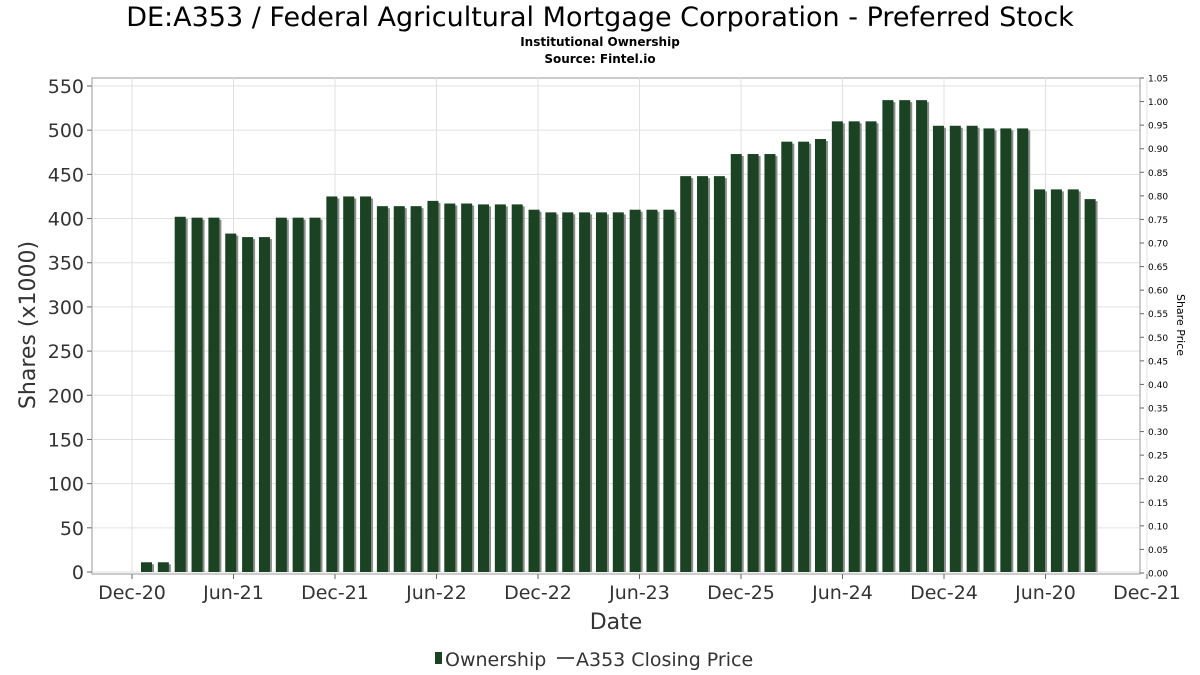 The image size is (1200, 675). What do you see at coordinates (741, 593) in the screenshot?
I see `x-tick-label: Dec-25` at bounding box center [741, 593].